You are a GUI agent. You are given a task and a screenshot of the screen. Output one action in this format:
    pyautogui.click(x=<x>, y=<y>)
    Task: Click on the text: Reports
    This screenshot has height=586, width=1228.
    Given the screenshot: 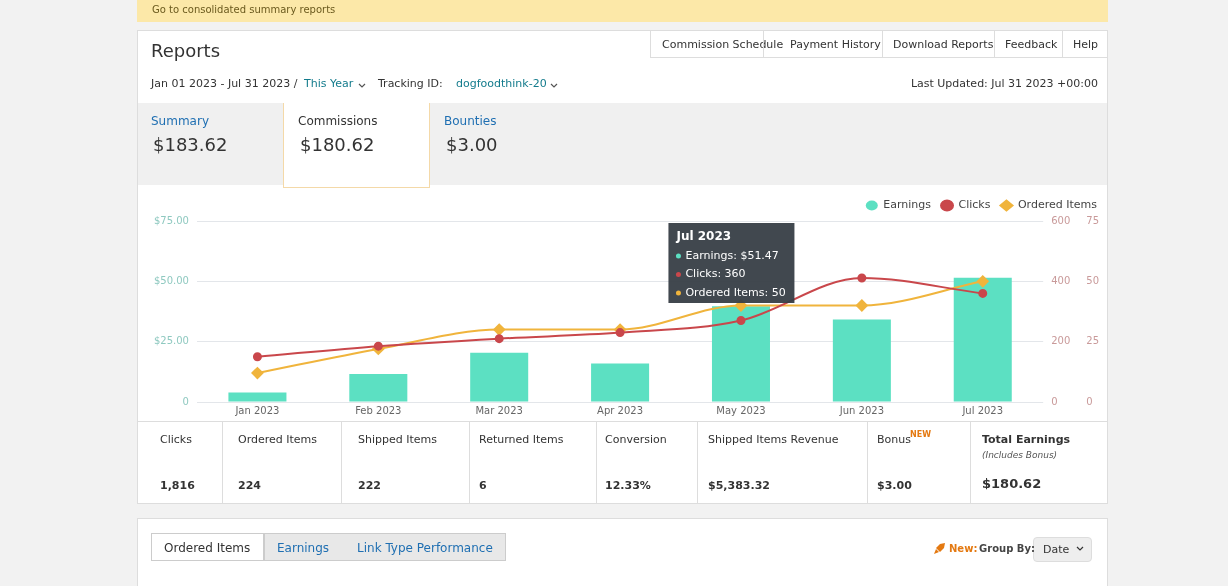 What is the action you would take?
    pyautogui.click(x=186, y=51)
    